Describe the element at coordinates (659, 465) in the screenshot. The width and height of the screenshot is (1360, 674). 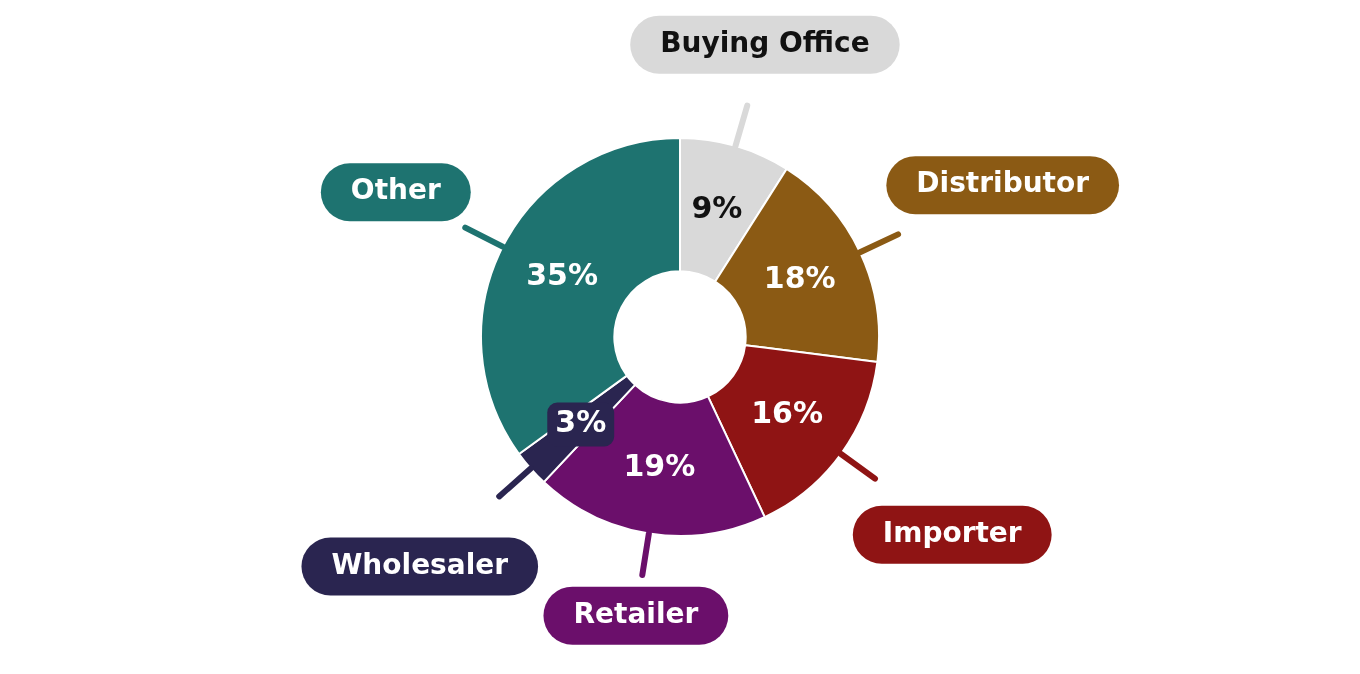
I see `data-label: 19%` at that location.